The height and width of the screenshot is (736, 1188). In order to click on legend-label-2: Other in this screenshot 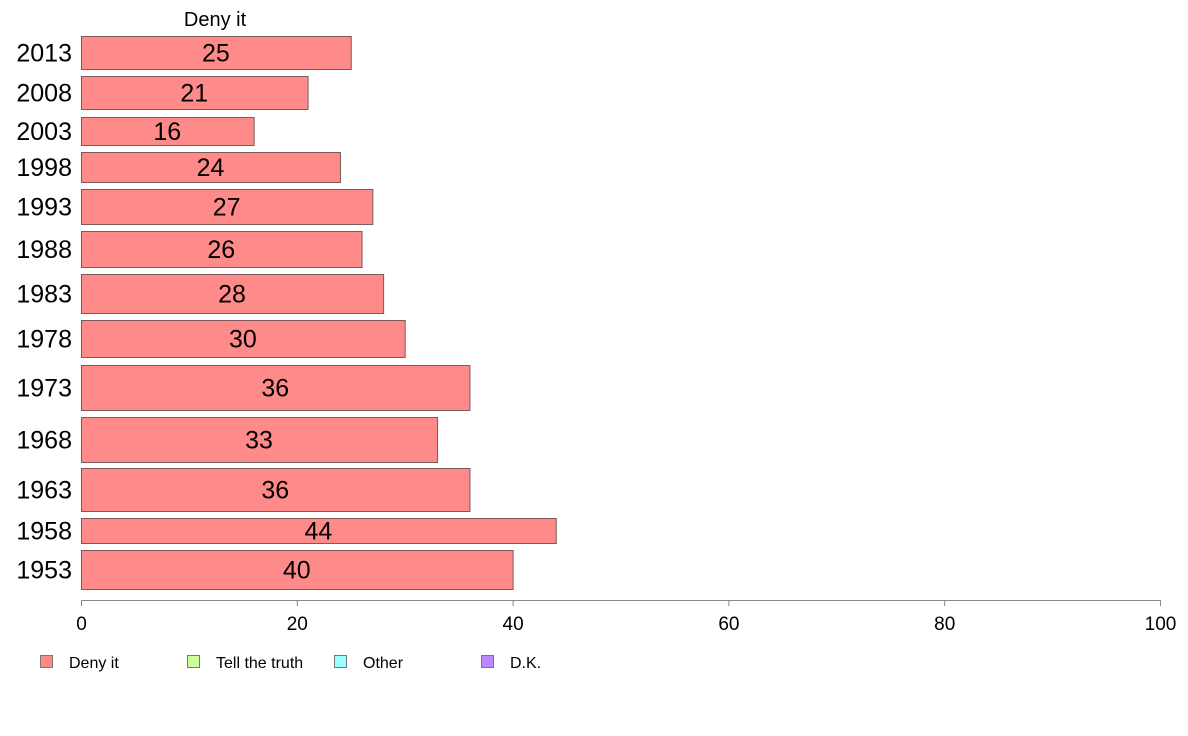, I will do `click(383, 663)`.